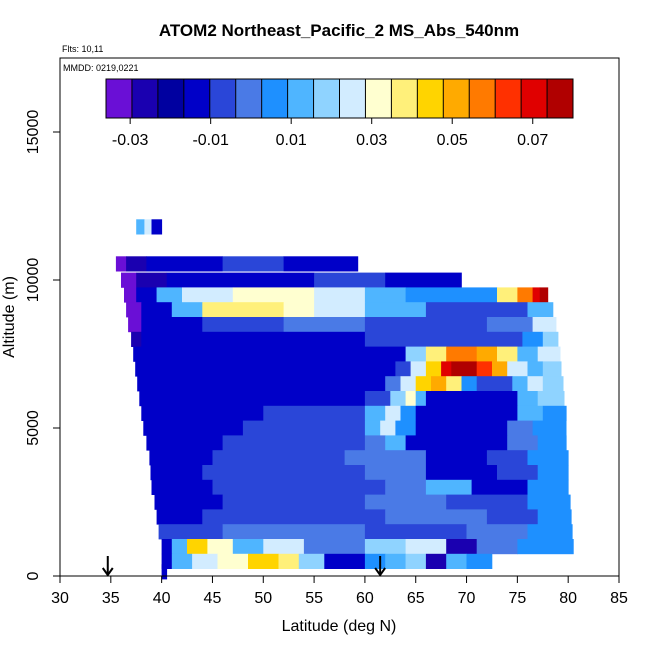 This screenshot has width=650, height=650. What do you see at coordinates (365, 598) in the screenshot?
I see `x-tick-label: 60` at bounding box center [365, 598].